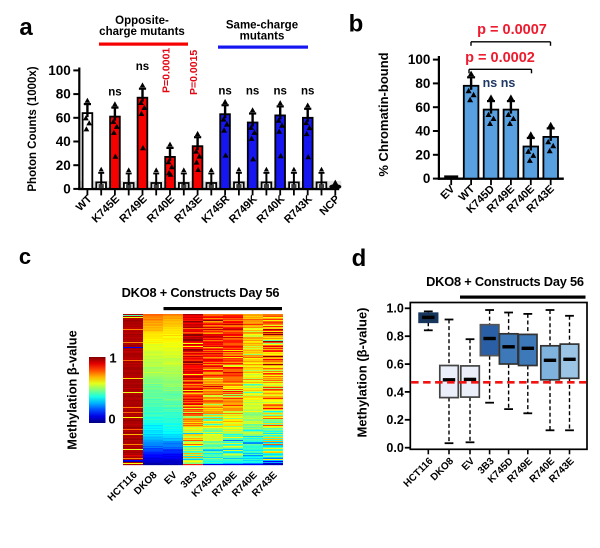 This screenshot has width=600, height=548. Describe the element at coordinates (33, 128) in the screenshot. I see `svg-text: Photon Counts (1000x)` at that location.